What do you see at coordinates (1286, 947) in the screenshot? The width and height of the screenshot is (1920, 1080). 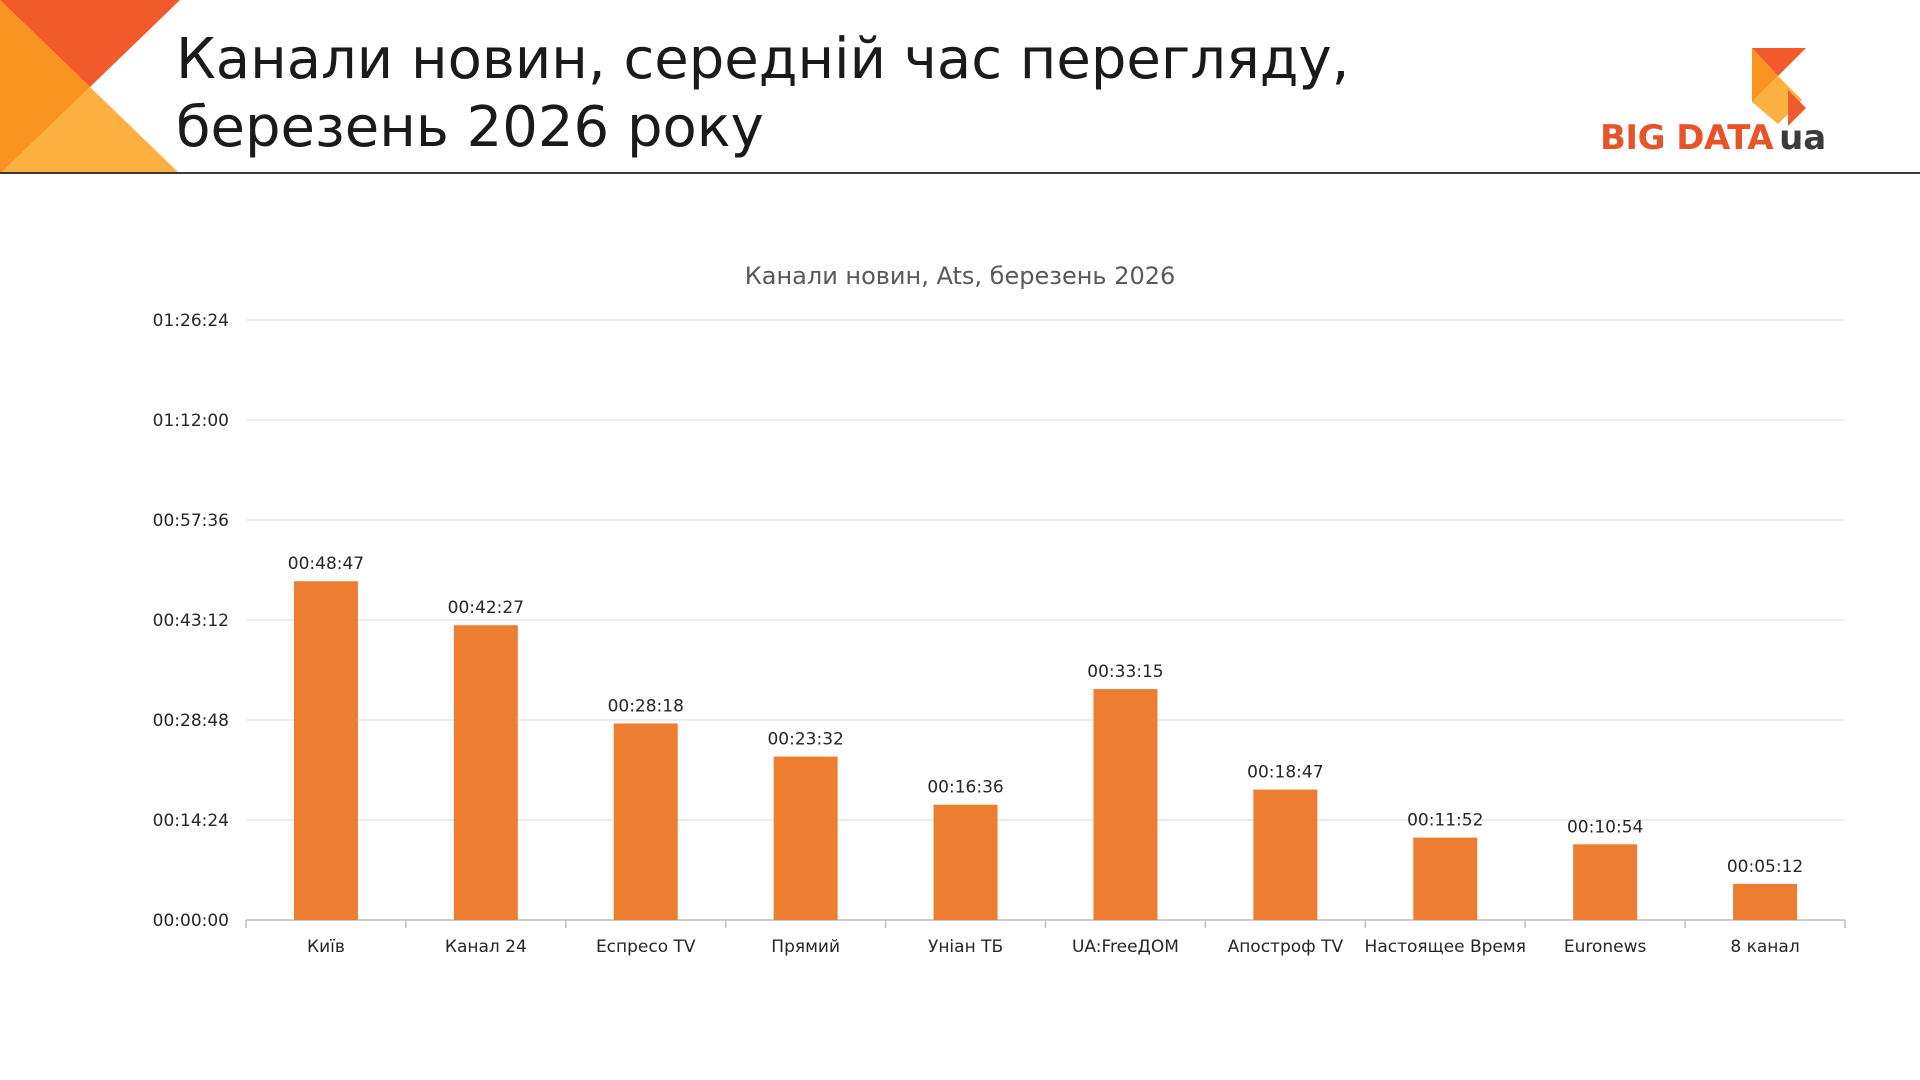 I see `x-tick-label: Апостроф TV` at bounding box center [1286, 947].